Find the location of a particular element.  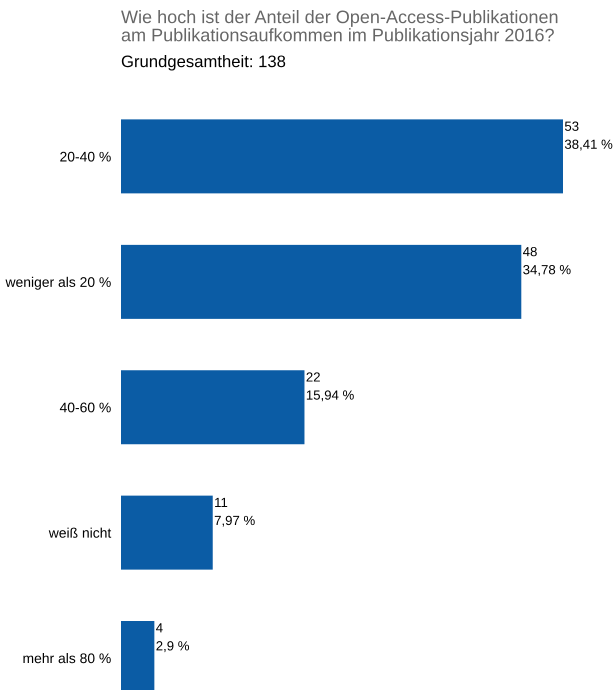

data-label: 11 7,97 % is located at coordinates (234, 512).